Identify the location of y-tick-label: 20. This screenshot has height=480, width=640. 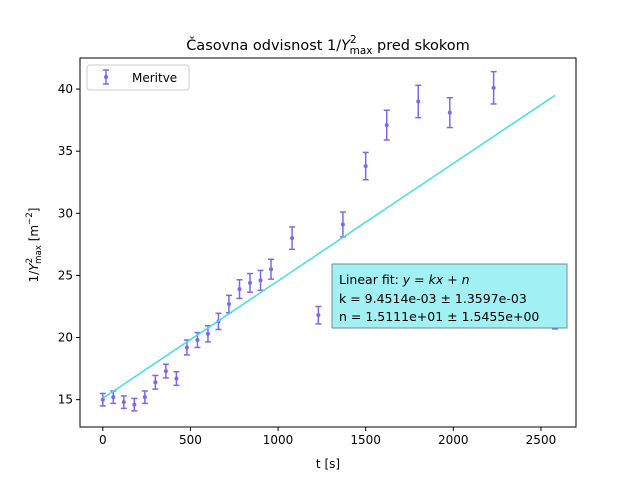
(65, 338).